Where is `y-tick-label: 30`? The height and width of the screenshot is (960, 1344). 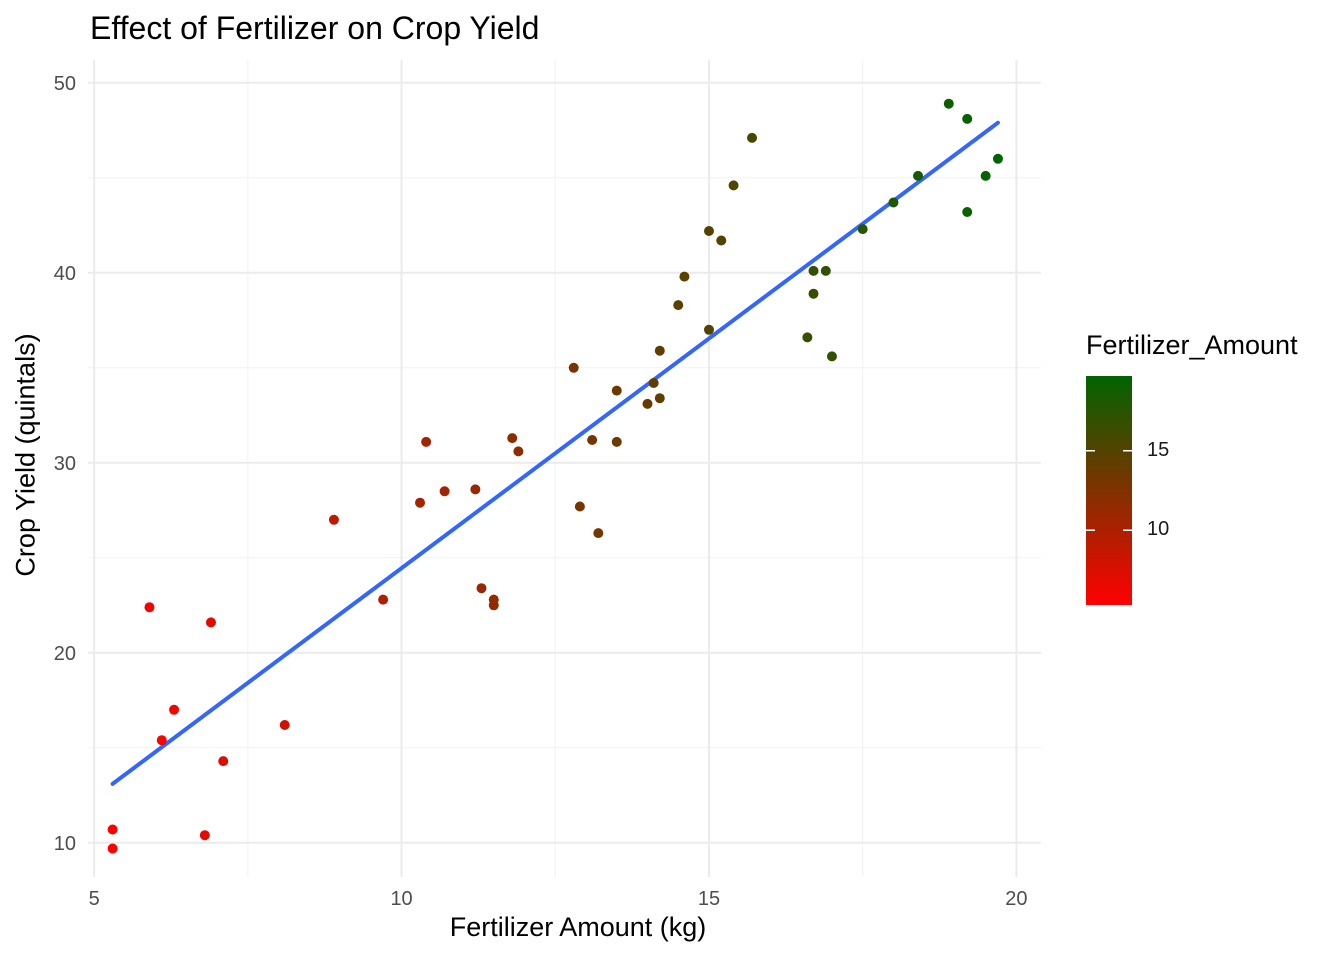
y-tick-label: 30 is located at coordinates (65, 464).